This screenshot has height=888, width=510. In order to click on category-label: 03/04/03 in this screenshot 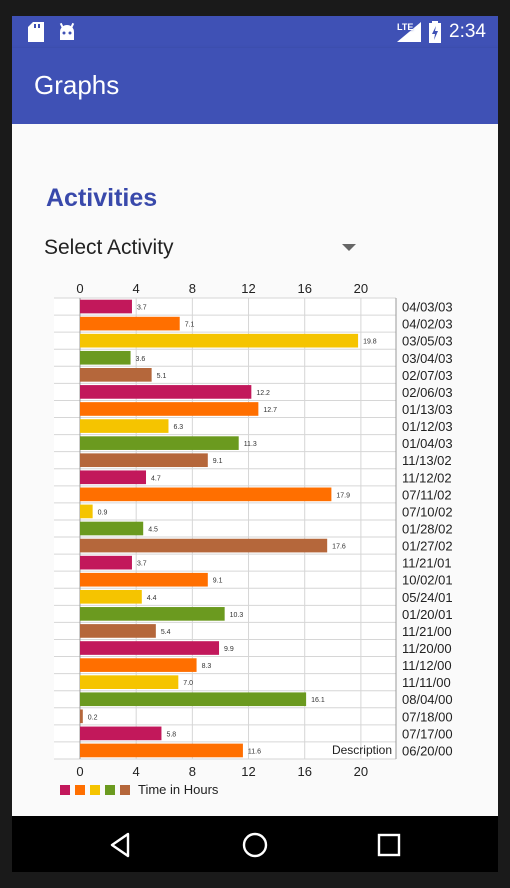, I will do `click(427, 358)`.